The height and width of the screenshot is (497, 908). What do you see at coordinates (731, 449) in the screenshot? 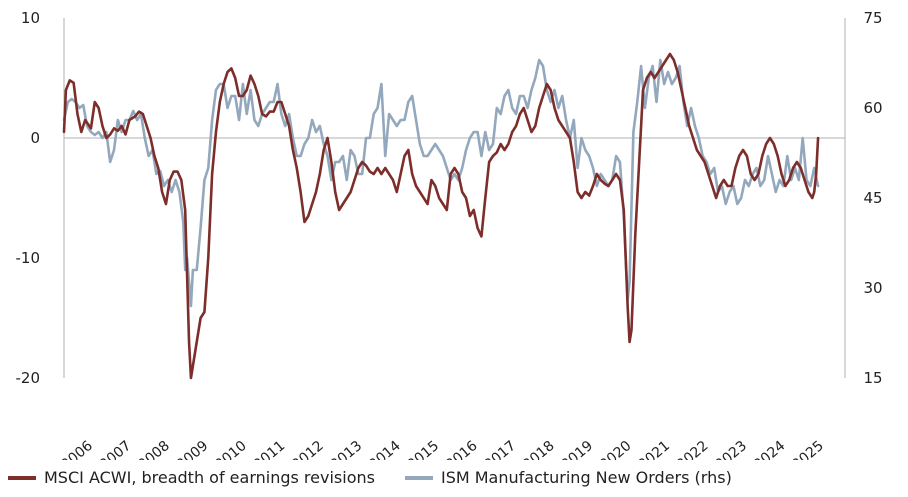
I see `x-tick-label: 2023` at bounding box center [731, 449].